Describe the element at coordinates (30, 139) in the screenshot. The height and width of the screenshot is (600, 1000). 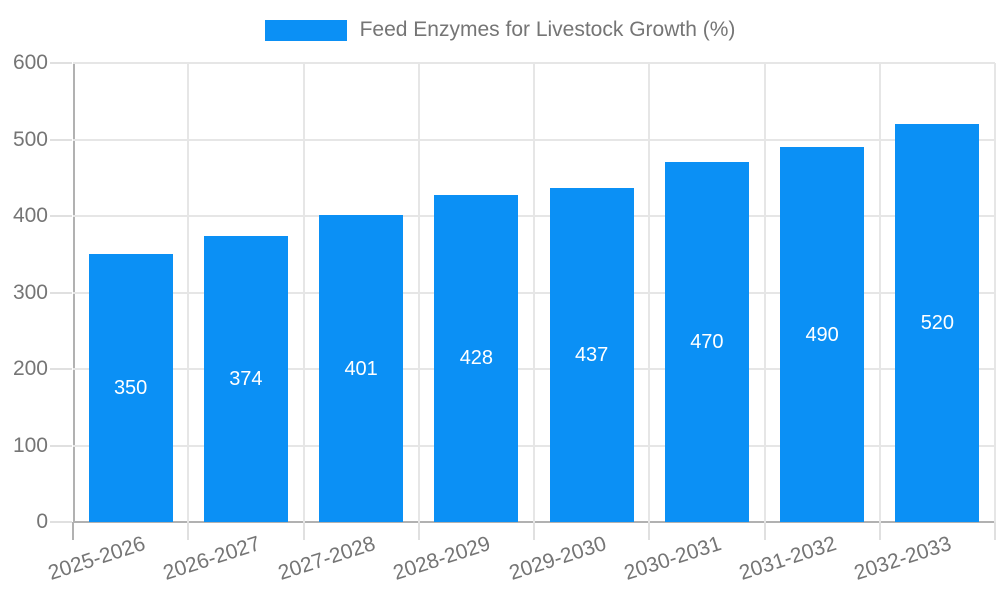
I see `y-tick-label: 500` at that location.